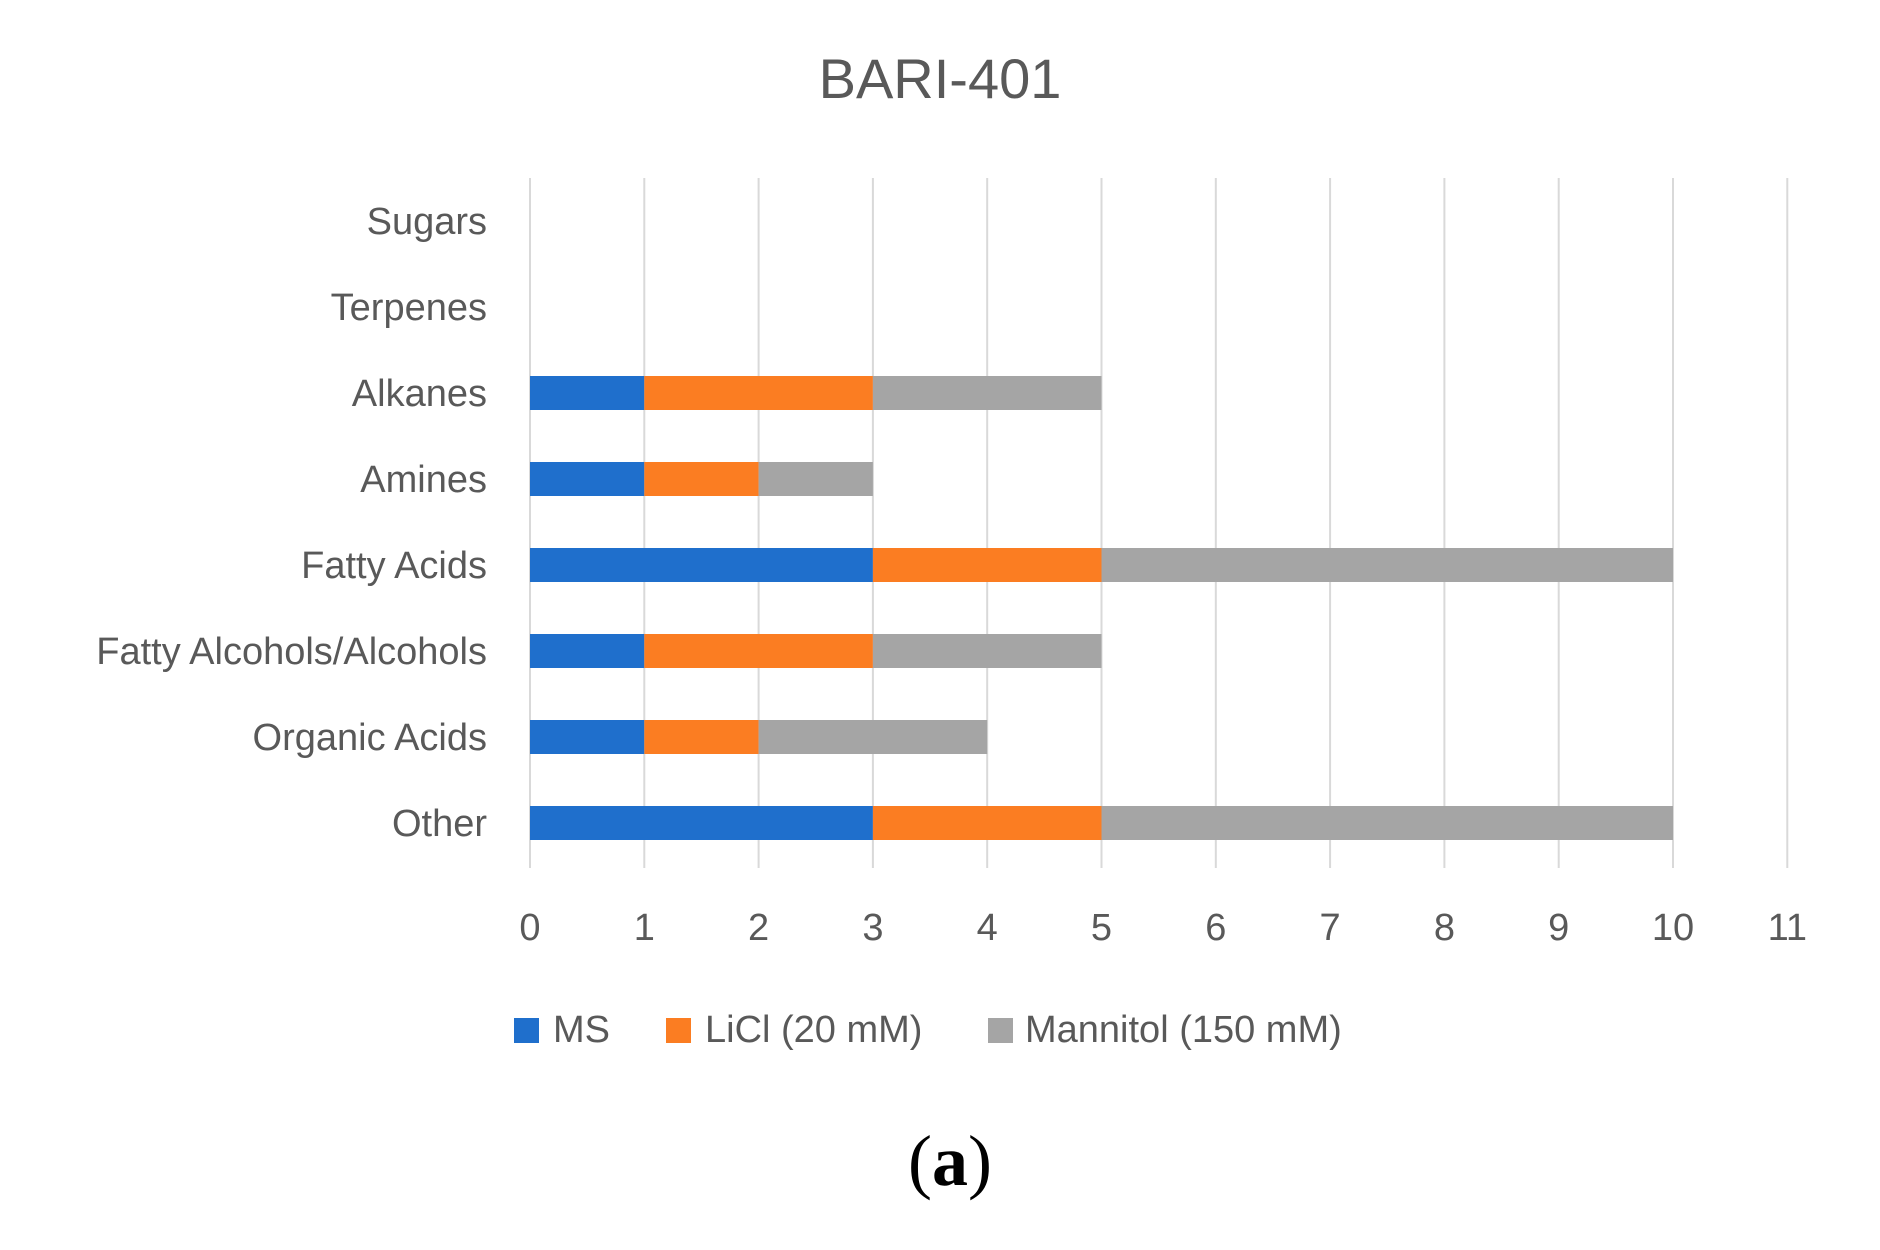 This screenshot has height=1250, width=1880. I want to click on x-tick-label: 1, so click(644, 928).